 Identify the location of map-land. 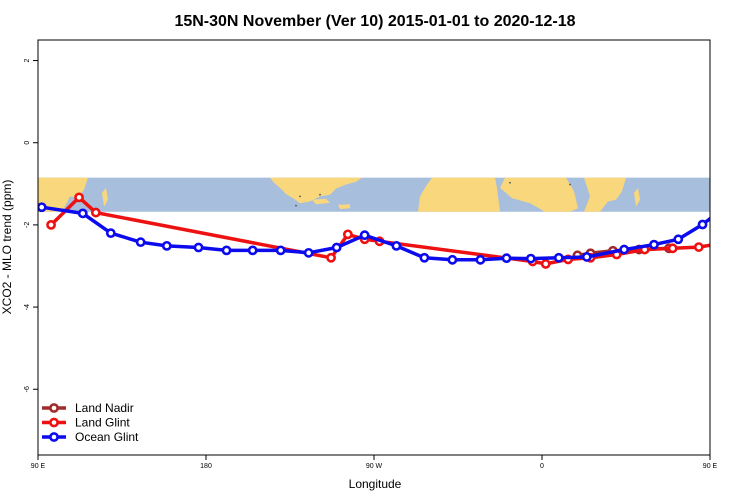
(339, 194).